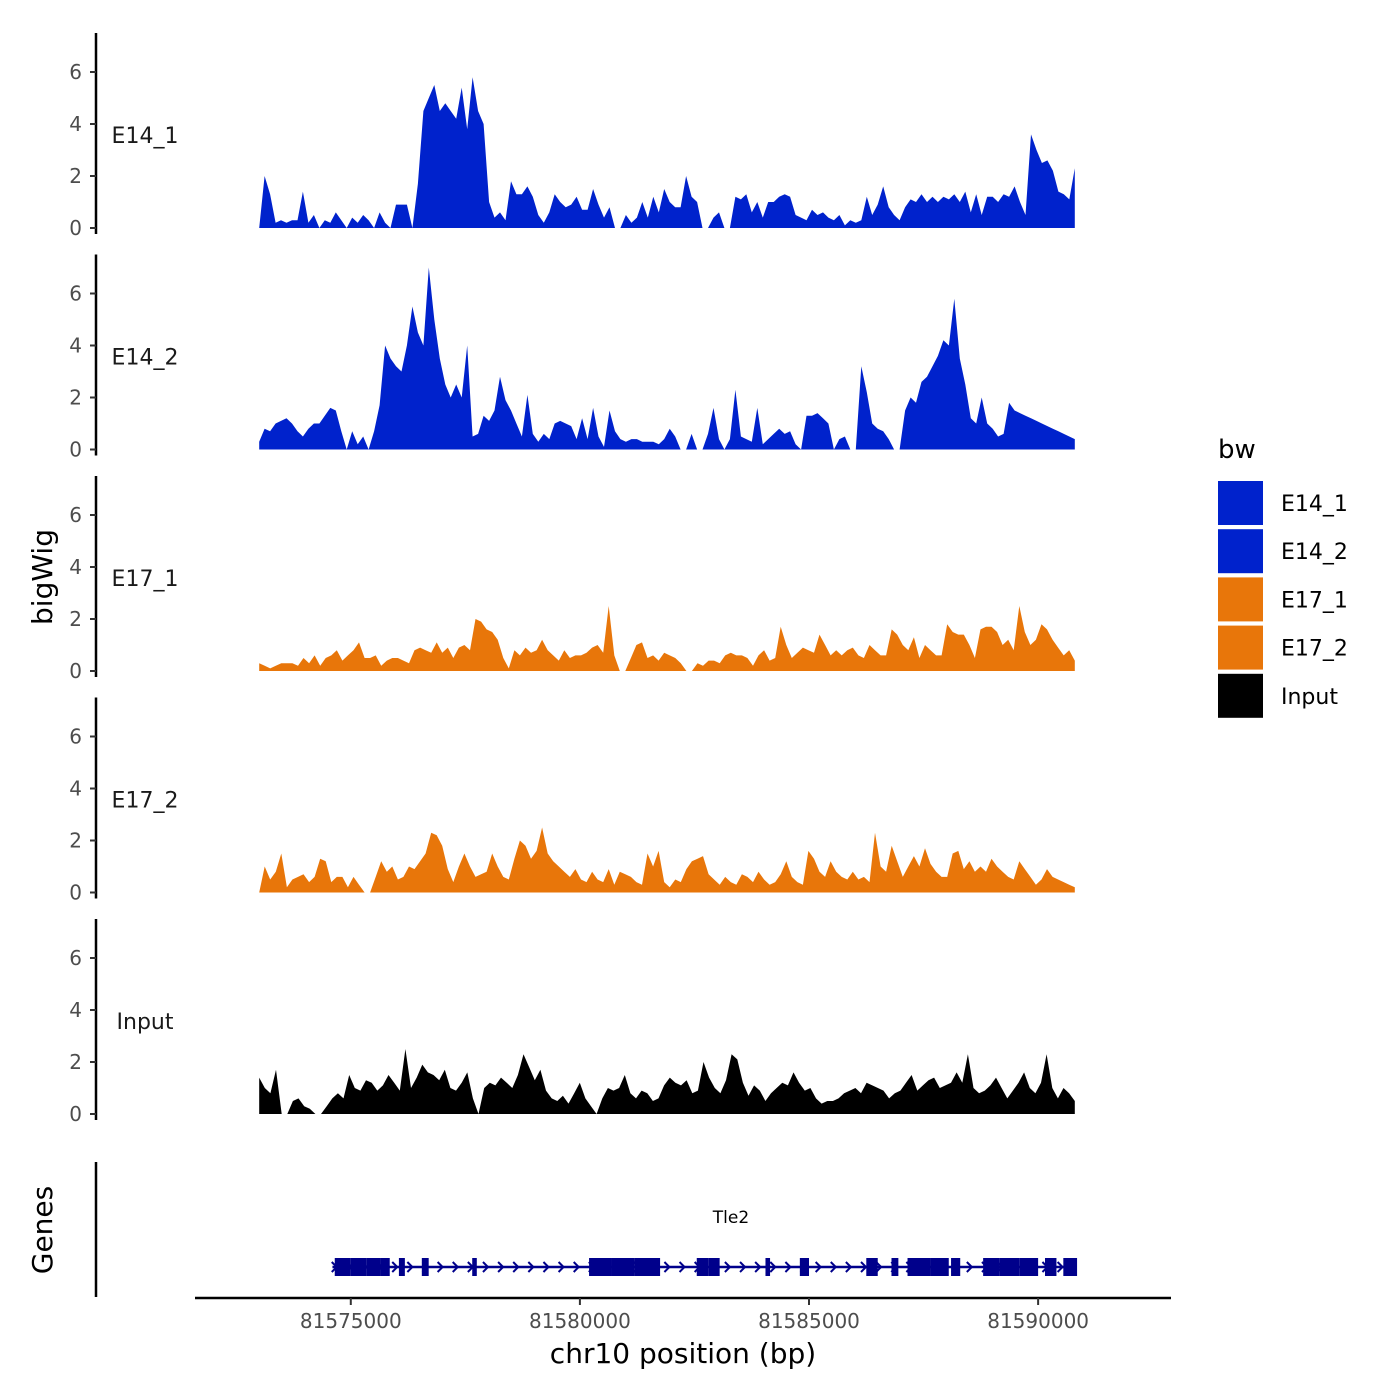 The width and height of the screenshot is (1400, 1400). What do you see at coordinates (42, 577) in the screenshot?
I see `y-axis-title: bigWig` at bounding box center [42, 577].